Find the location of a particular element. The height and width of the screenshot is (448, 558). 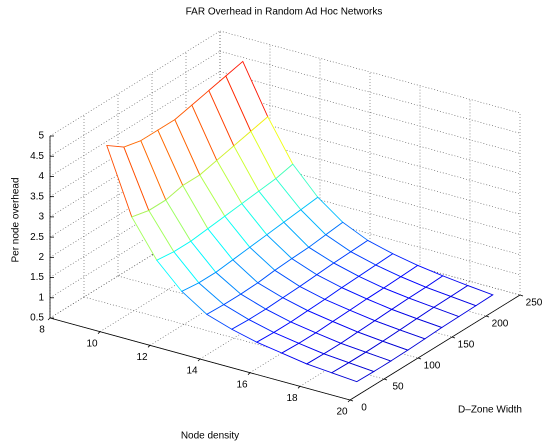

z-tick-label: 2 is located at coordinates (41, 257).